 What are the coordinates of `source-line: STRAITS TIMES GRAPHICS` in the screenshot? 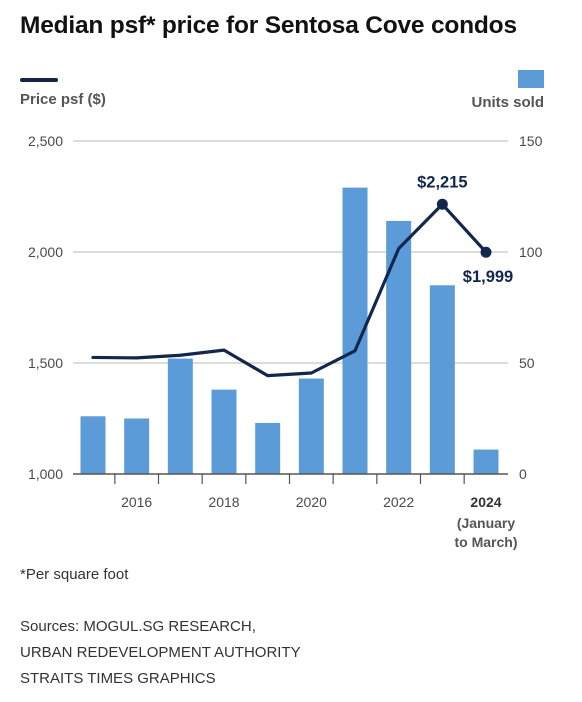 It's located at (118, 678).